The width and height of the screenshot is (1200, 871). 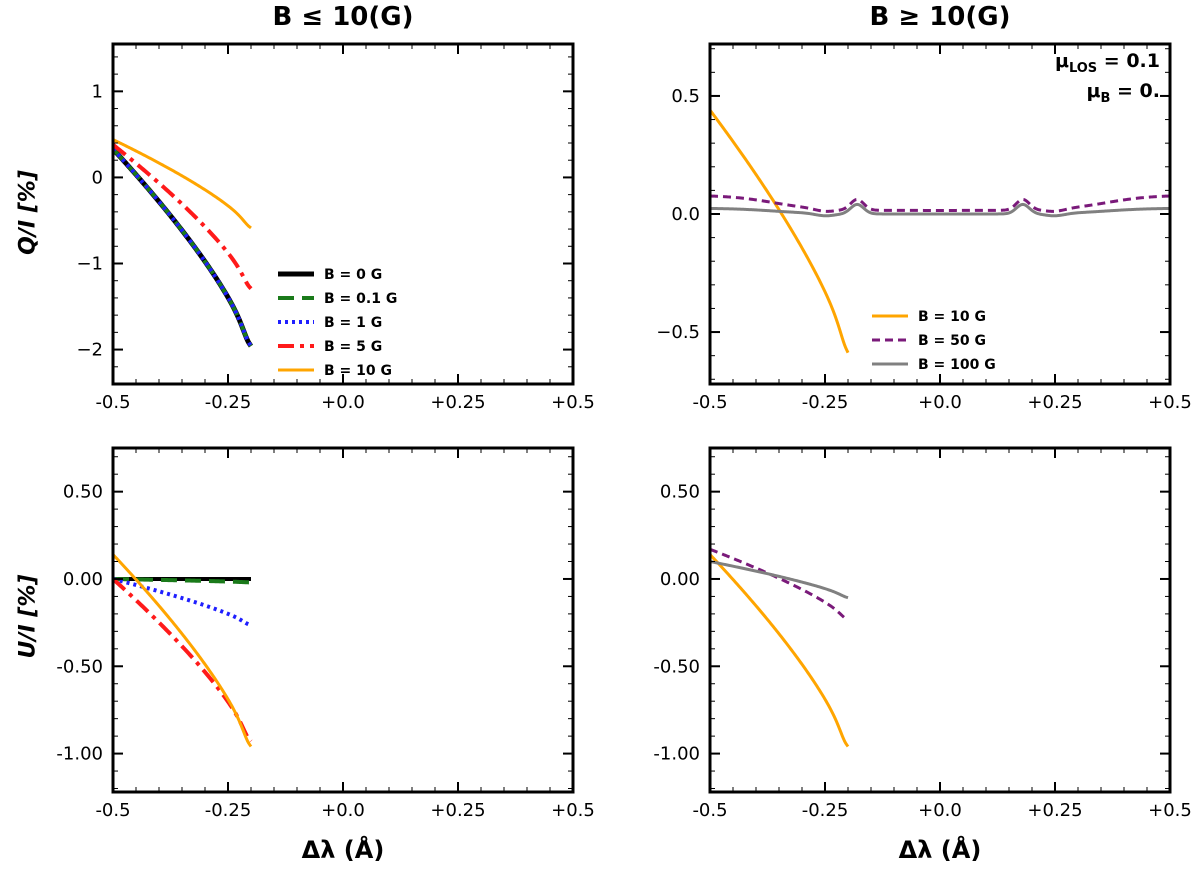 What do you see at coordinates (360, 299) in the screenshot?
I see `legend-label: B = 0.1 G` at bounding box center [360, 299].